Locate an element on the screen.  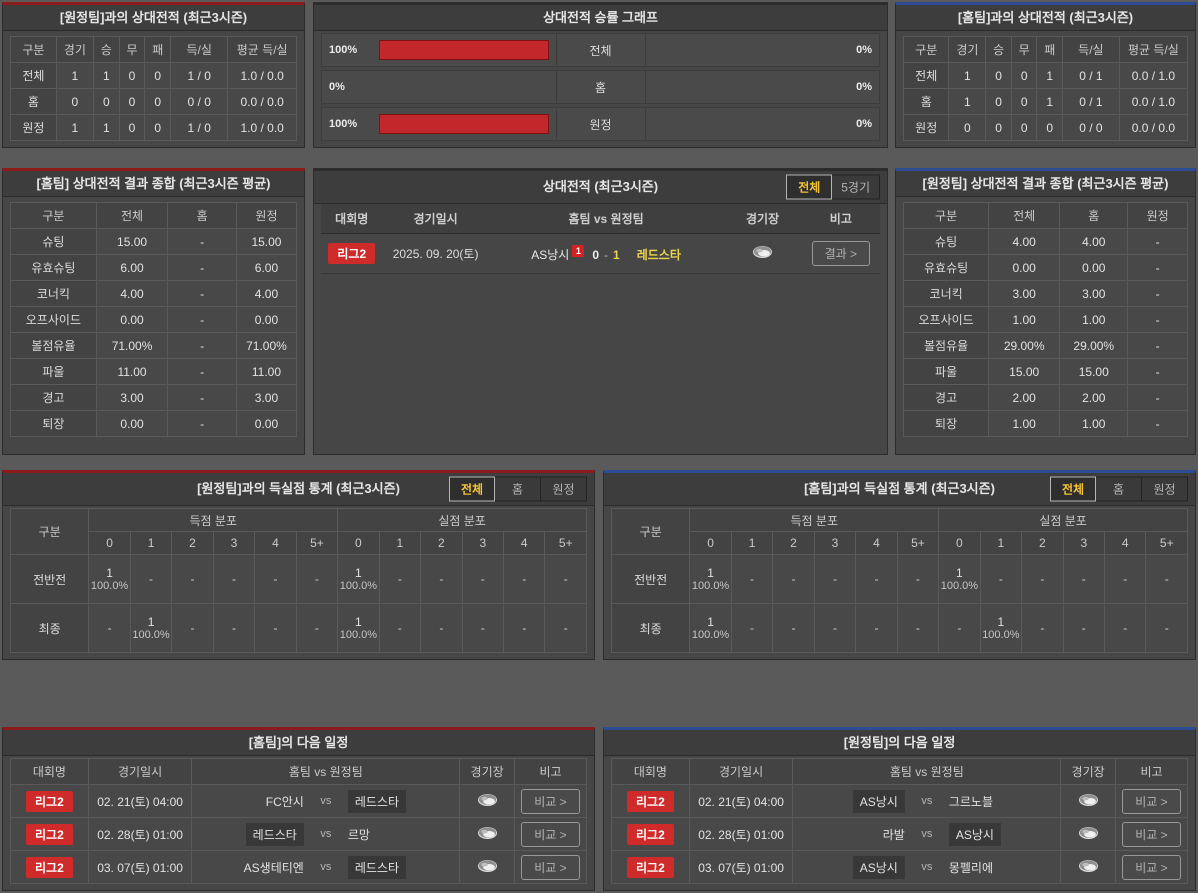
panel-title: [홈팀]의 다음 일정 is located at coordinates (298, 743).